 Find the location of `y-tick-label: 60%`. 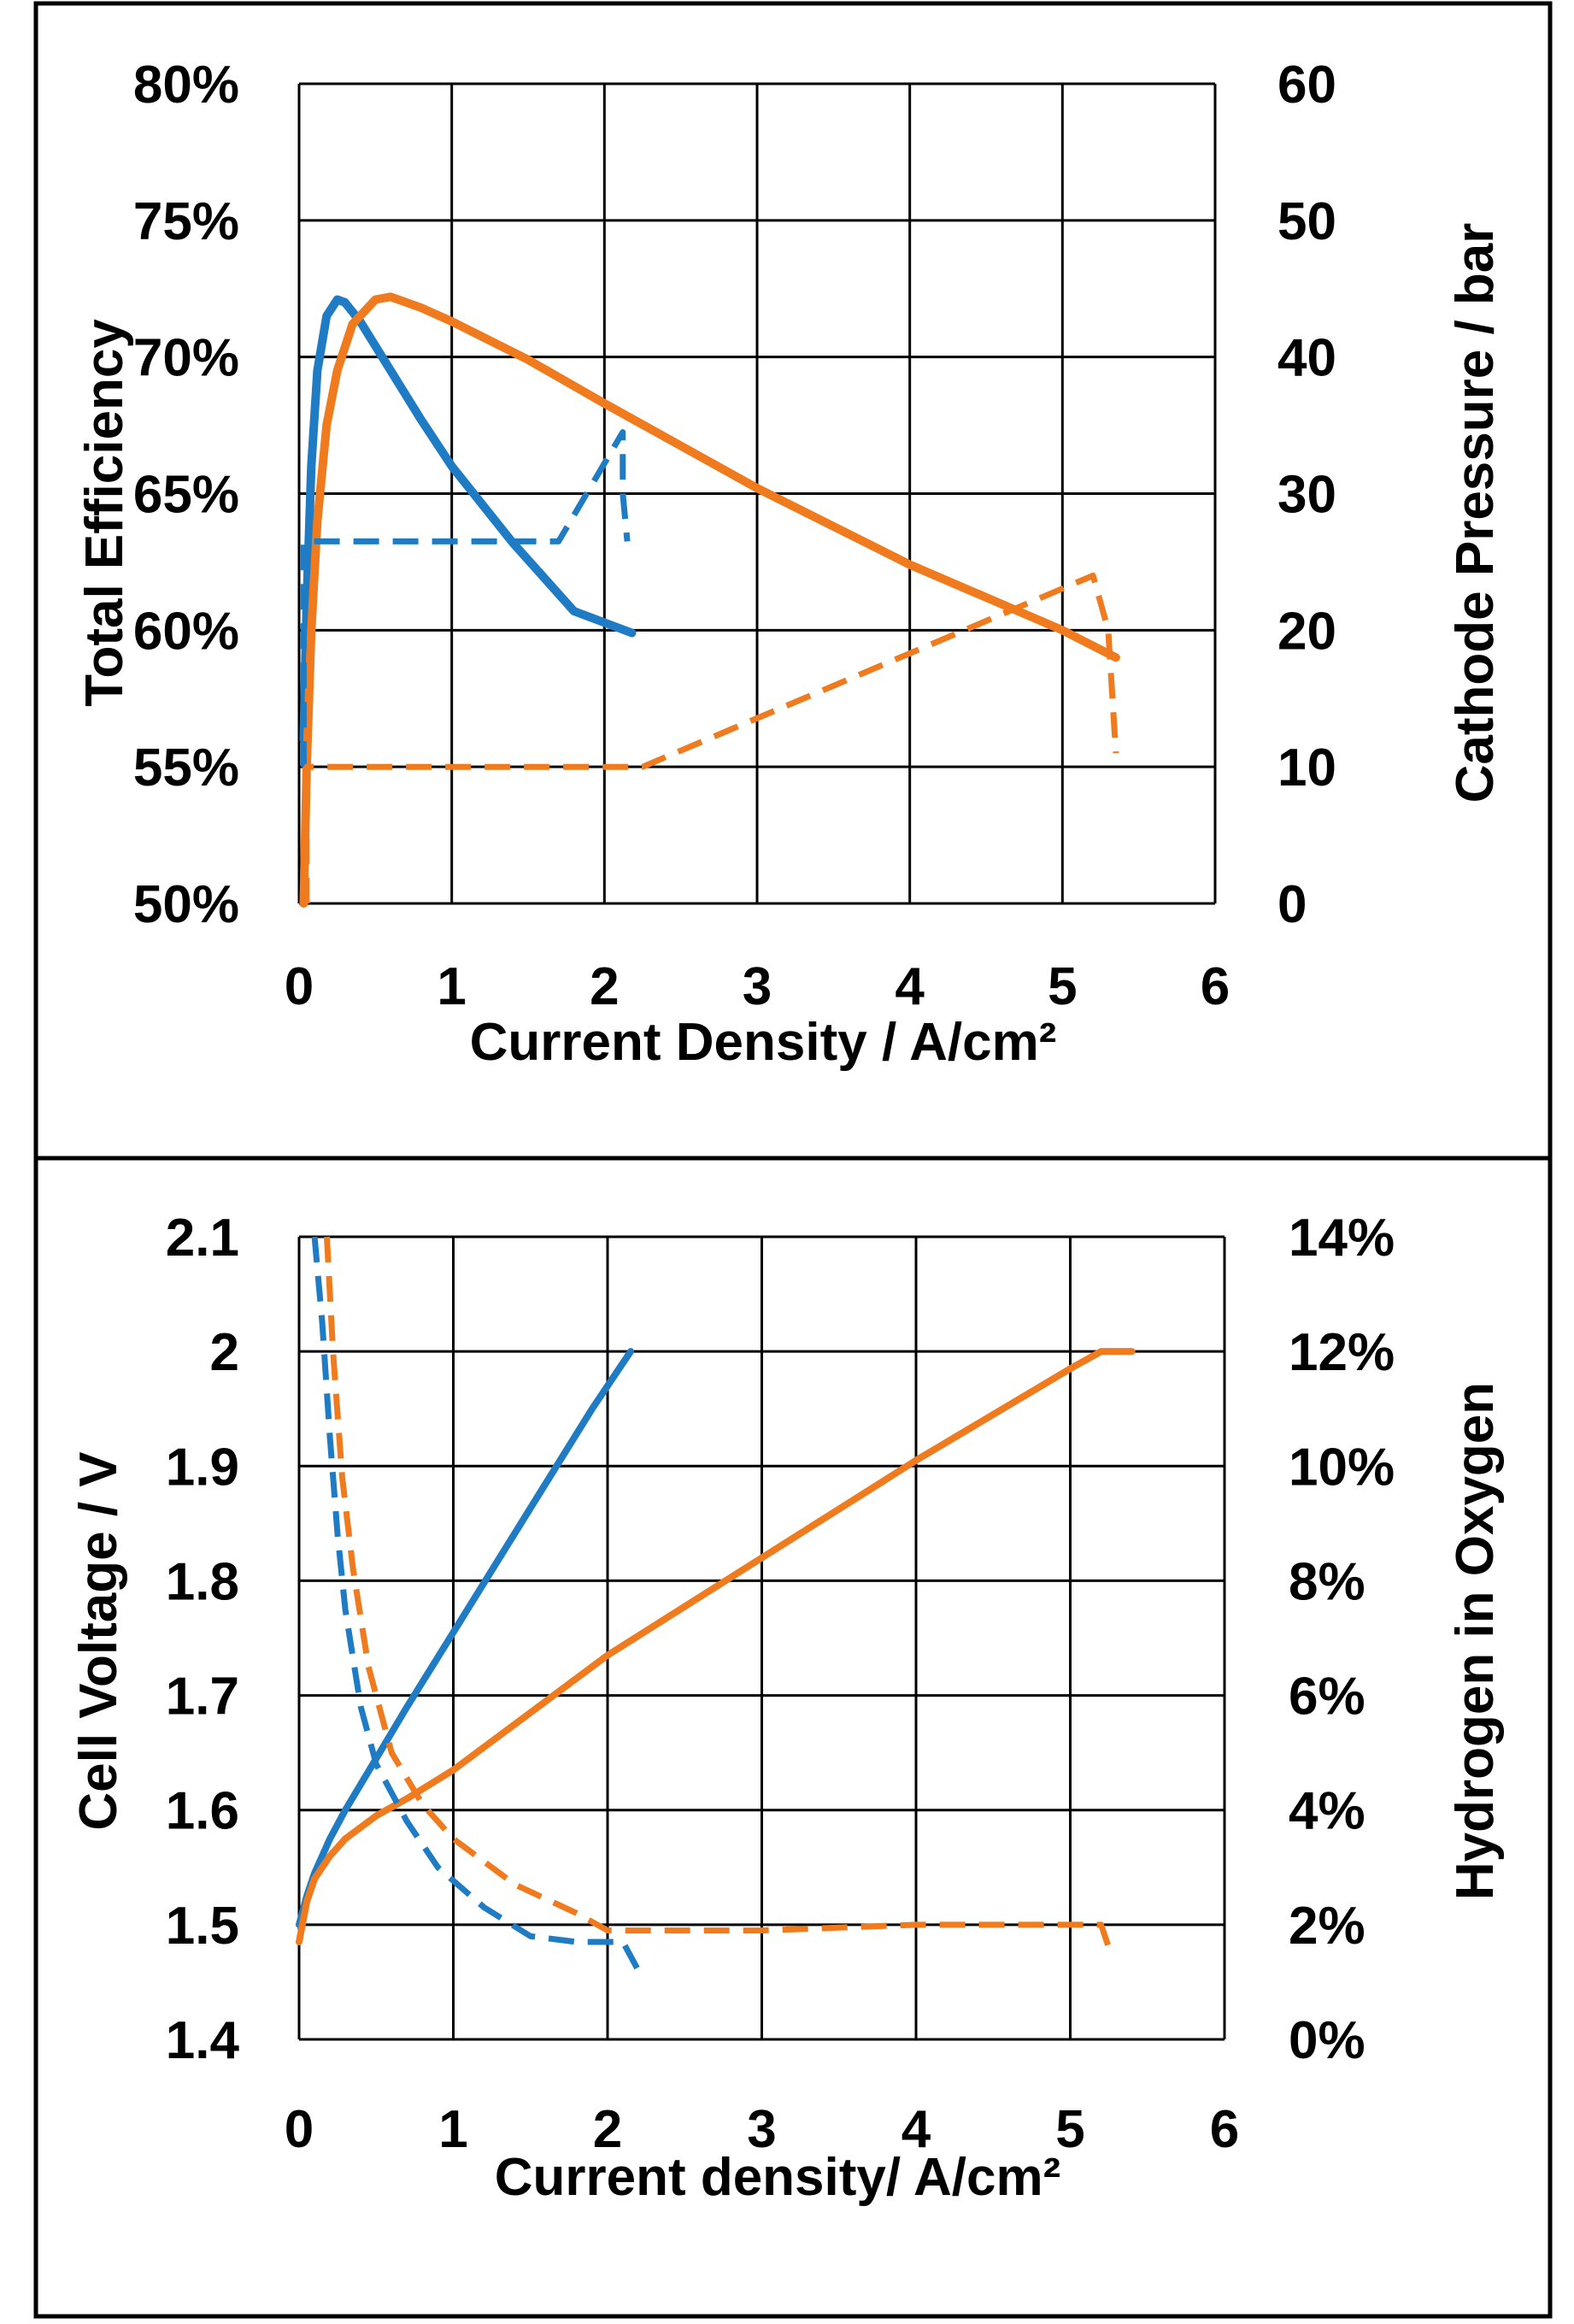

y-tick-label: 60% is located at coordinates (186, 631).